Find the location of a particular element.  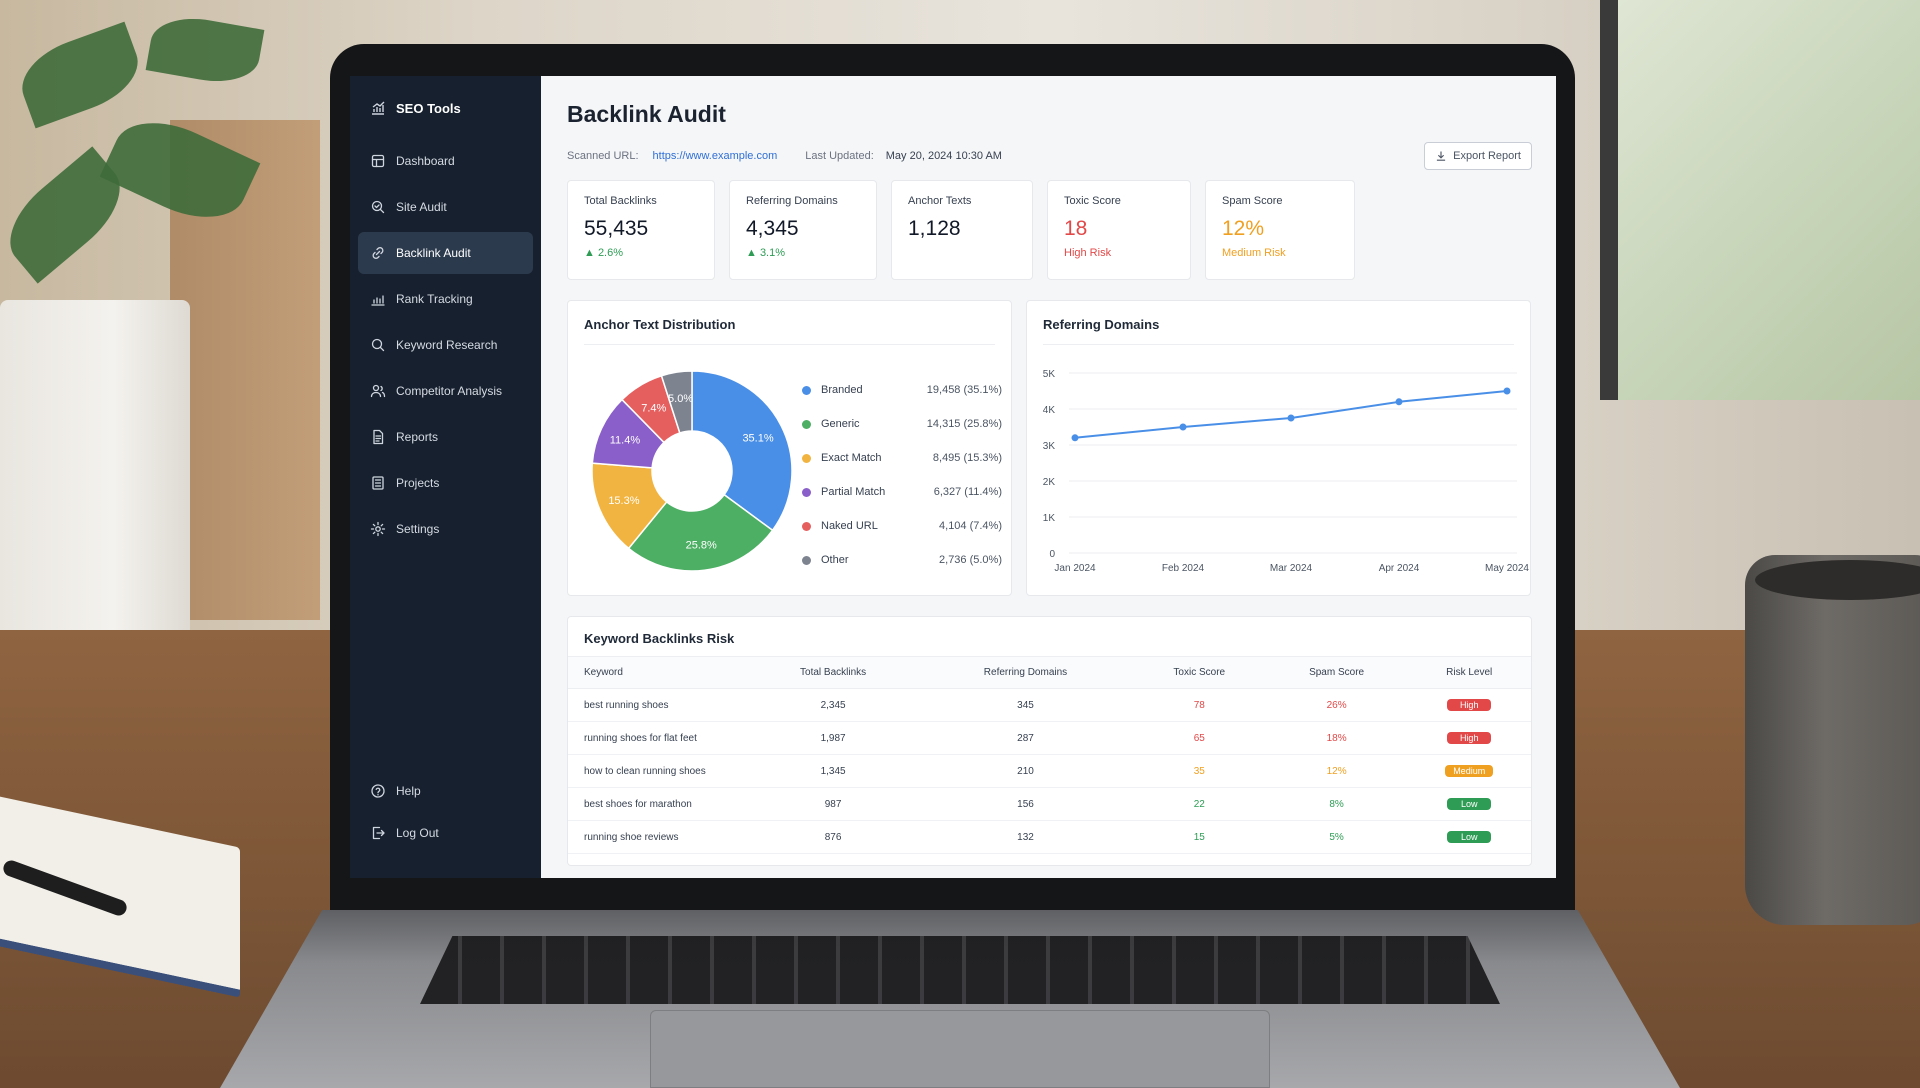

donut-slice-other is located at coordinates (676, 402).